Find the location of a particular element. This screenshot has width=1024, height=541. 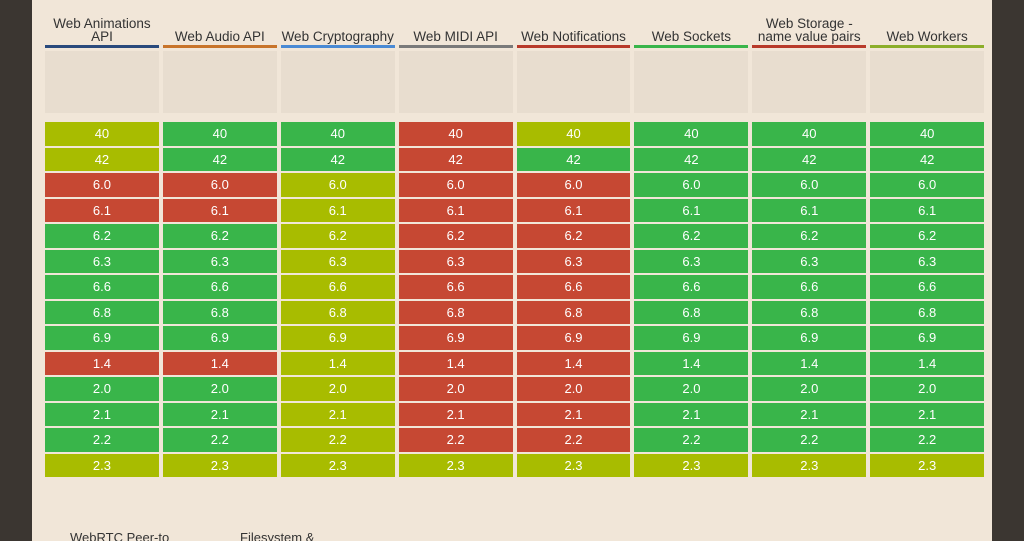

feature-header: Web Storage - name value pairs is located at coordinates (809, 30).